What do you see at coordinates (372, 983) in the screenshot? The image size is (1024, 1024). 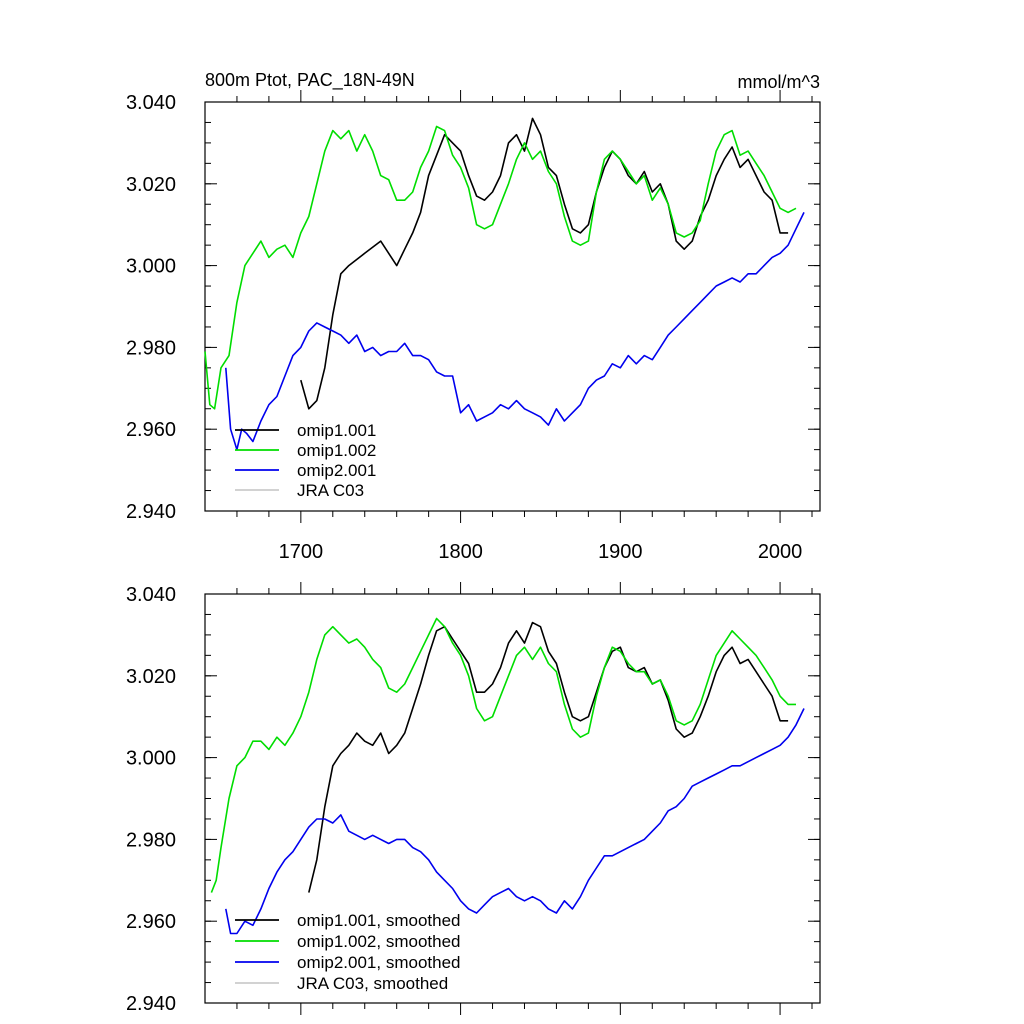 I see `legend-label: JRA C03, smoothed` at bounding box center [372, 983].